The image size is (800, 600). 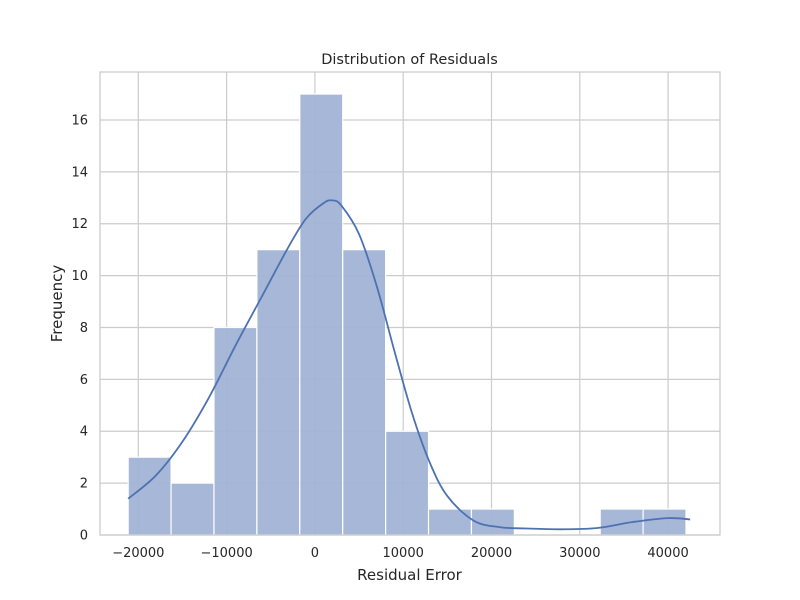 What do you see at coordinates (84, 536) in the screenshot?
I see `y-tick-label: 0` at bounding box center [84, 536].